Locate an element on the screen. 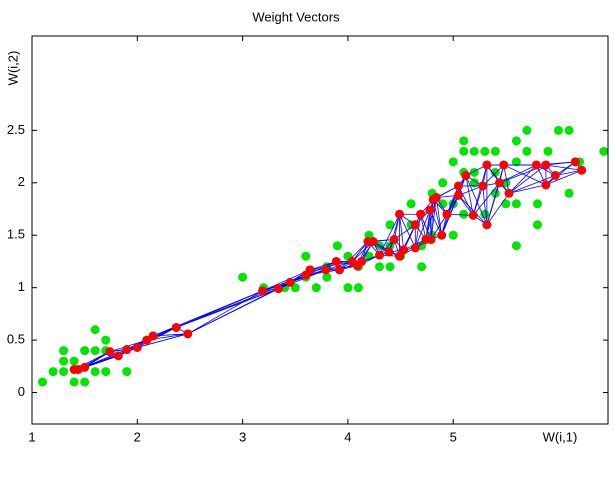 The image size is (614, 482). y-tick-label: 0 is located at coordinates (21, 391).